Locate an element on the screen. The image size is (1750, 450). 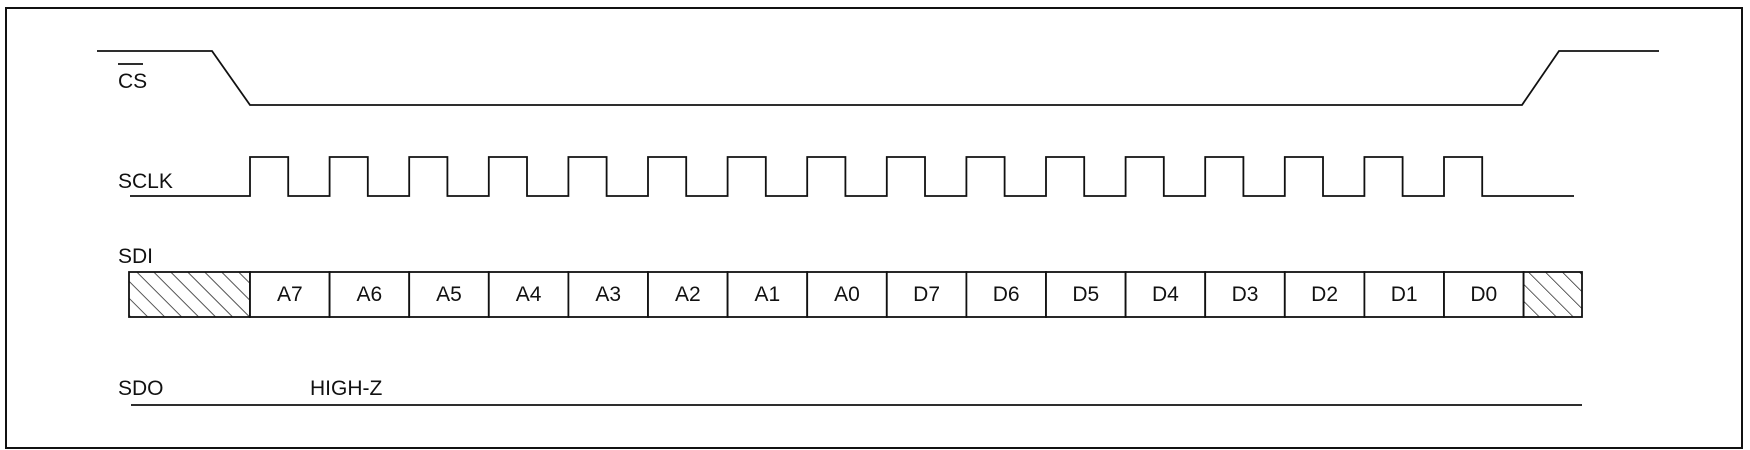
sdi-bit-label-d5: D5 is located at coordinates (1085, 294).